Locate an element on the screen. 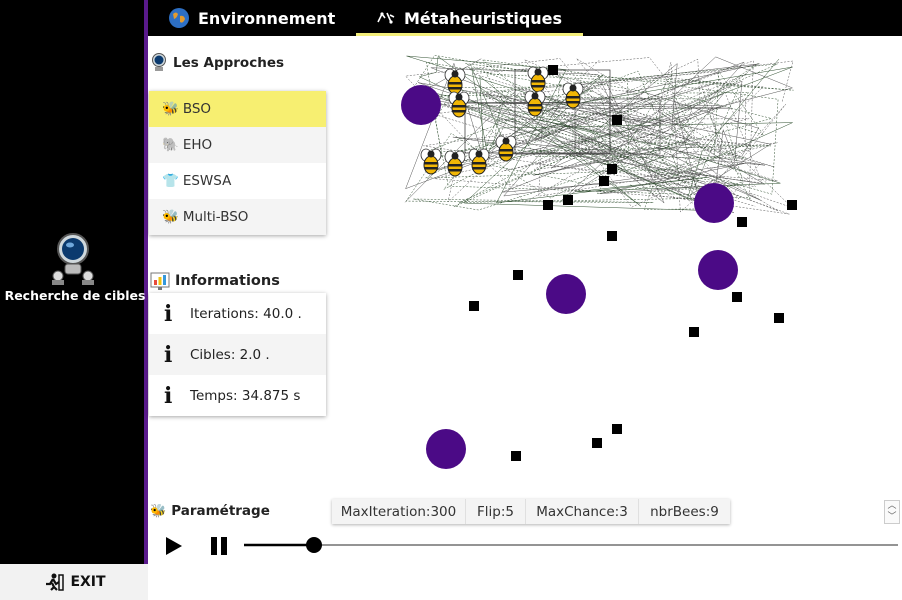 The width and height of the screenshot is (902, 600). informations-heading-label: Informations is located at coordinates (227, 281).